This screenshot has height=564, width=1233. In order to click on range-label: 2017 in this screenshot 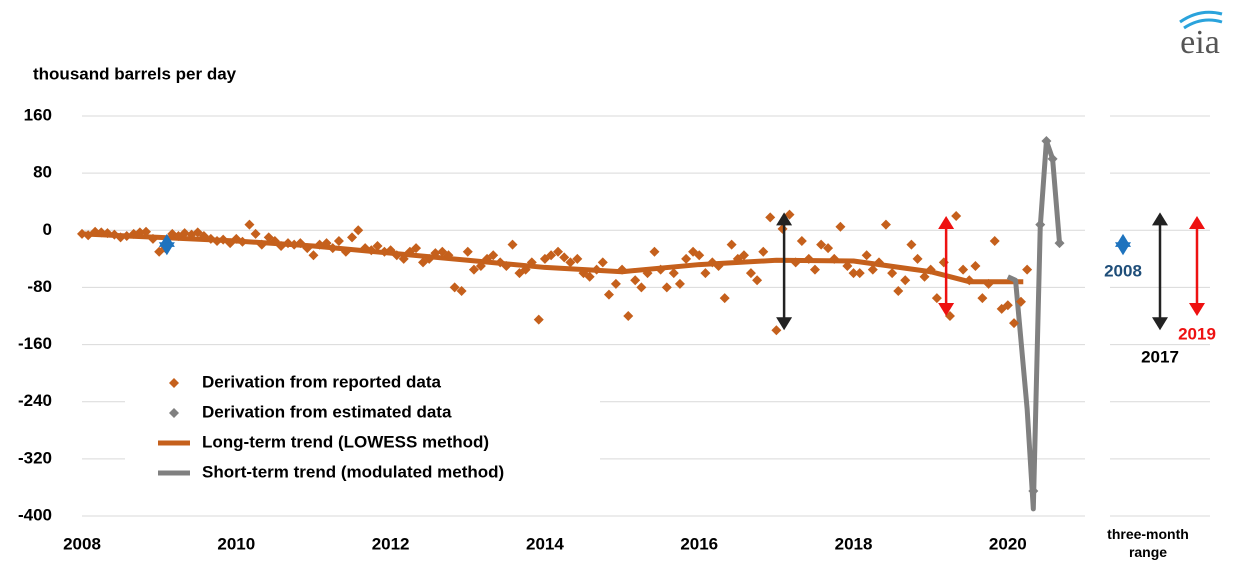, I will do `click(1160, 356)`.